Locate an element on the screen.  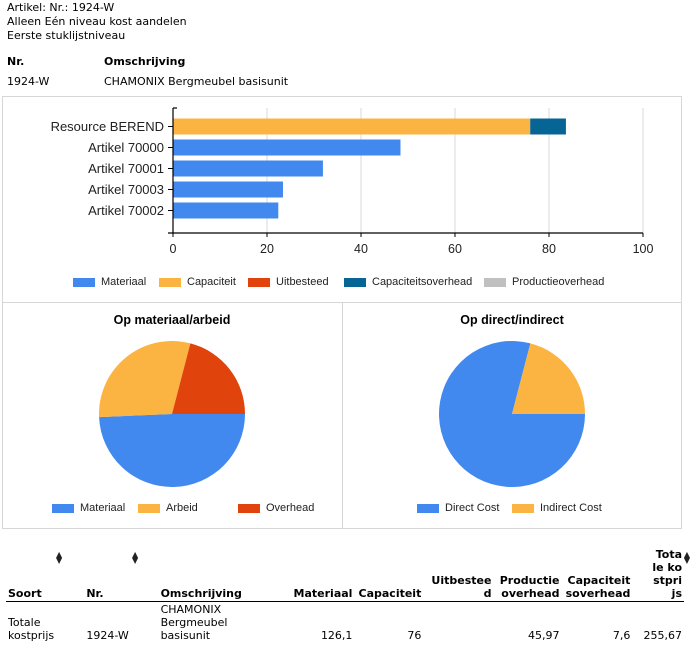
col-uitbesteed: Uitbesteed is located at coordinates (458, 575).